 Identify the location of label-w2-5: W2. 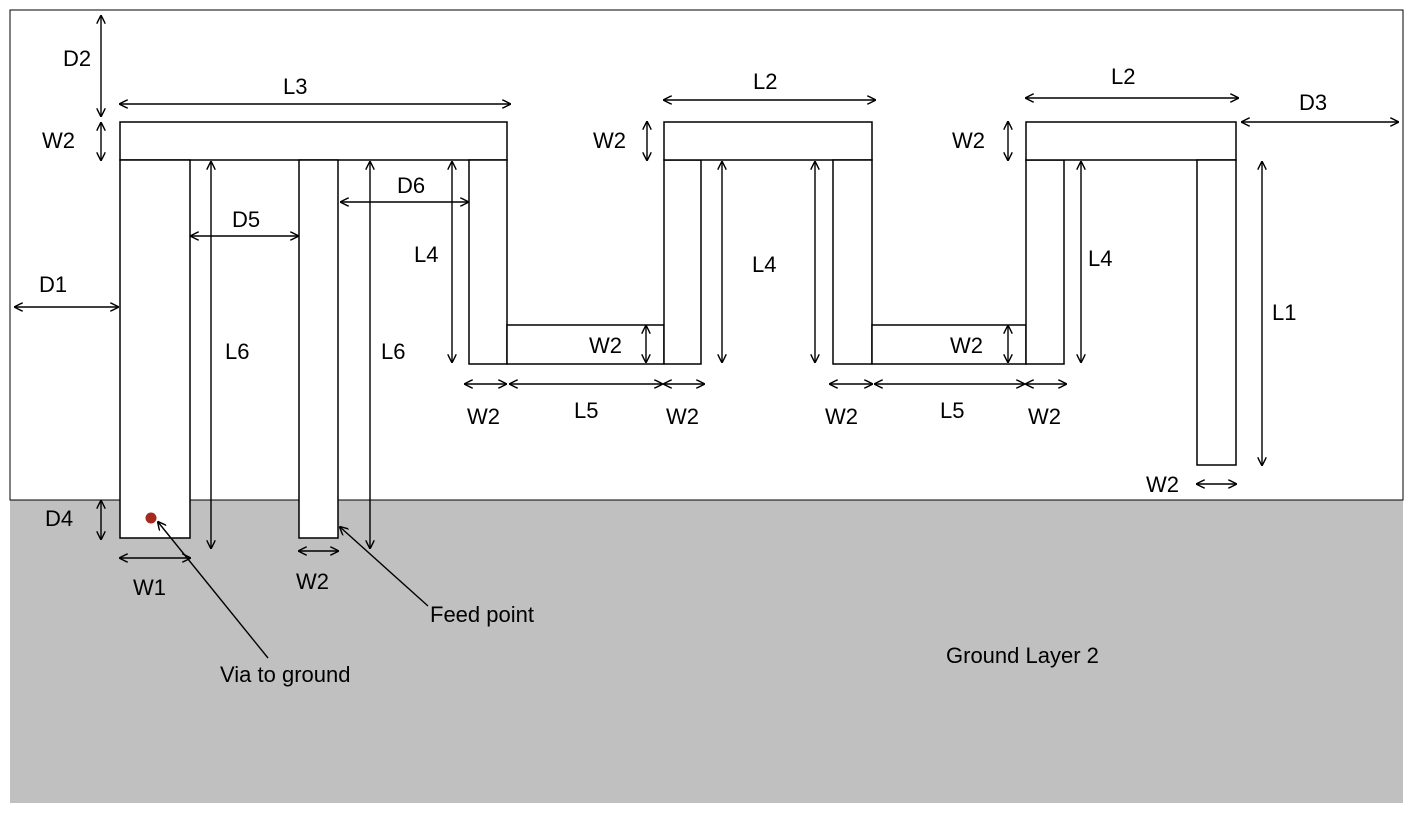
(841, 416).